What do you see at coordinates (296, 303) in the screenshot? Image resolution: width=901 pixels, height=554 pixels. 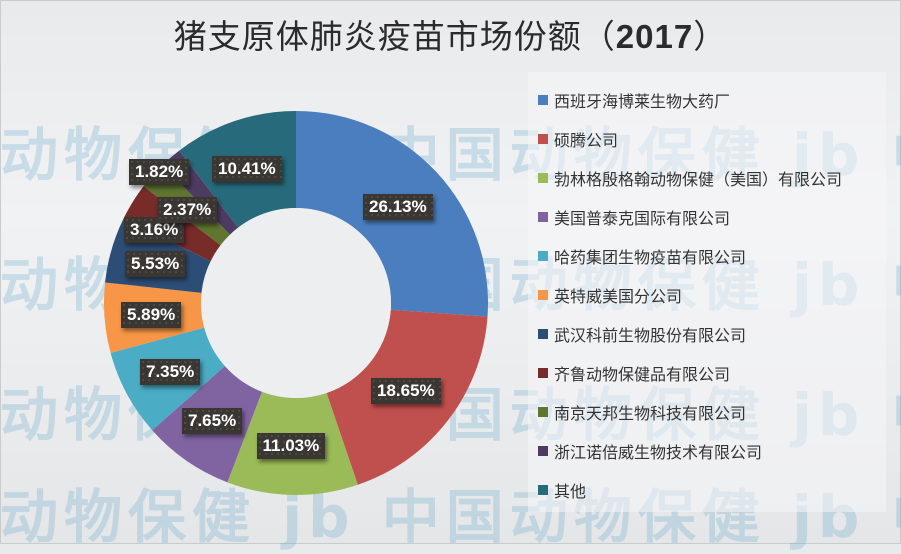 I see `donut-hole` at bounding box center [296, 303].